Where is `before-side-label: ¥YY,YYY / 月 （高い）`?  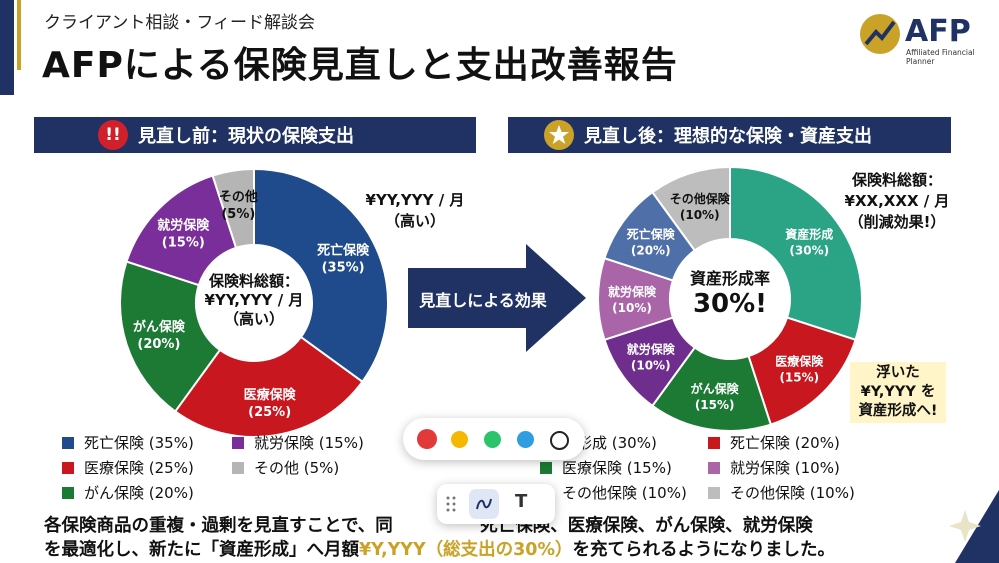
before-side-label: ¥YY,YYY / 月 （高い） is located at coordinates (415, 210).